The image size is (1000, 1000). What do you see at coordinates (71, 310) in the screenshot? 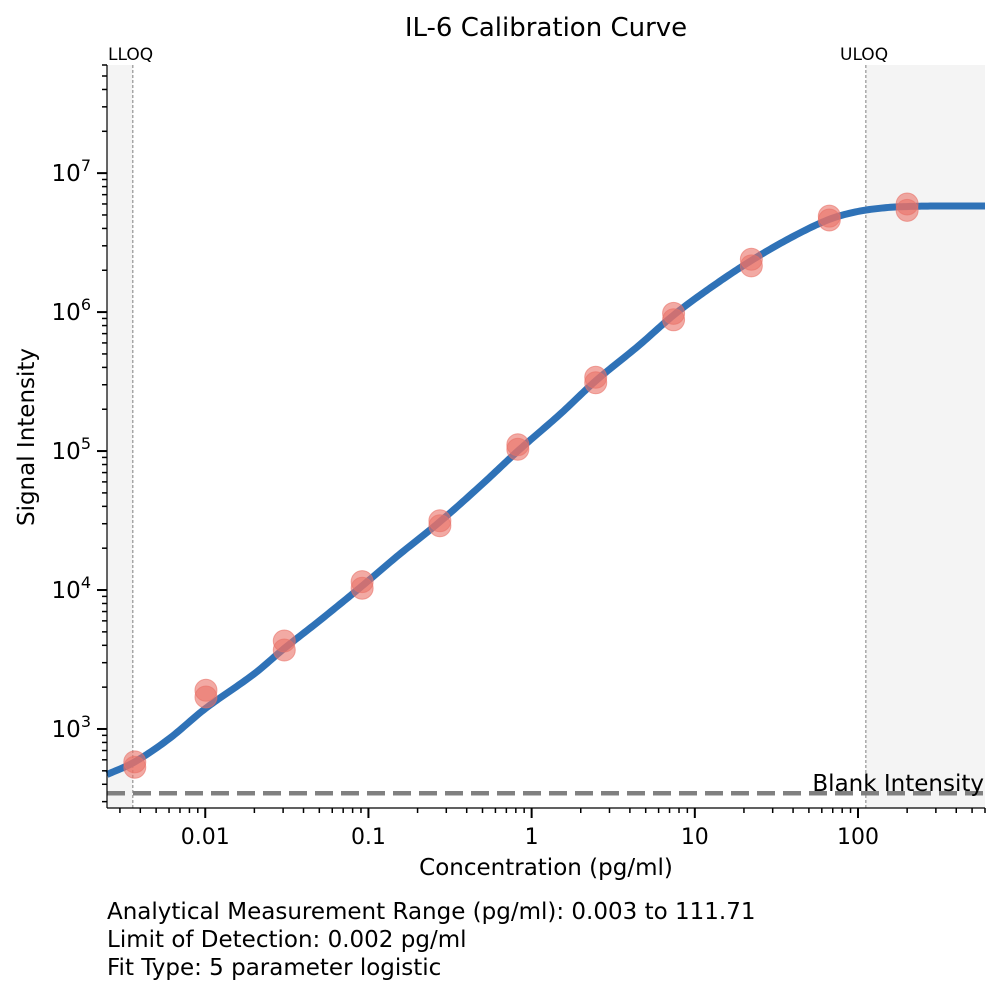
I see `y-tick-label: 10⁶` at bounding box center [71, 310].